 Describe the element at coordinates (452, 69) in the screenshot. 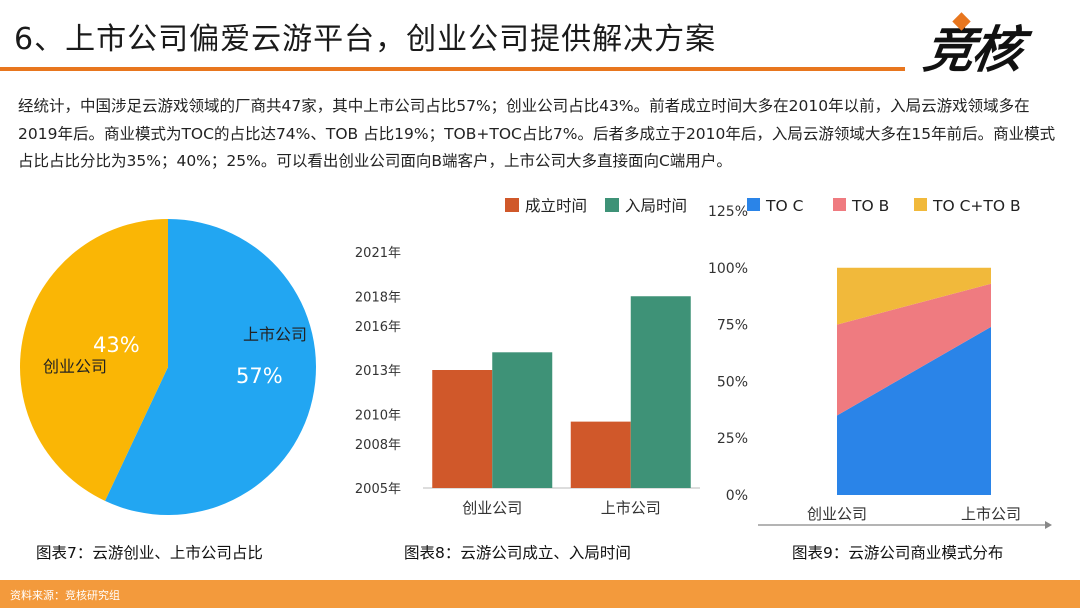

I see `title-underline` at that location.